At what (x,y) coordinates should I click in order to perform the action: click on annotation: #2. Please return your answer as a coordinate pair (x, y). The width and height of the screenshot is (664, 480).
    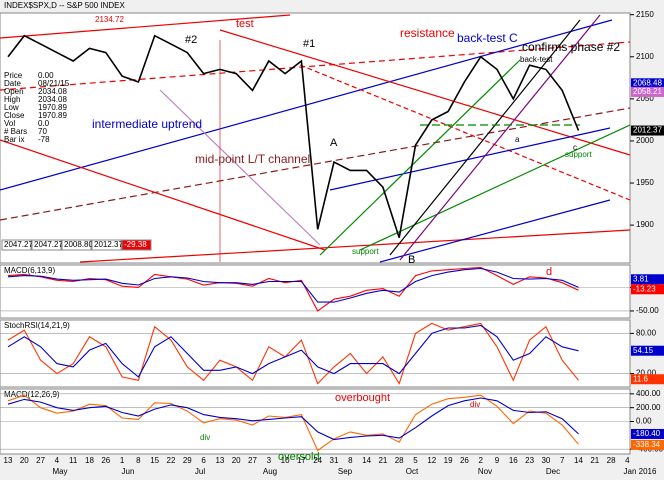
    Looking at the image, I should click on (191, 40).